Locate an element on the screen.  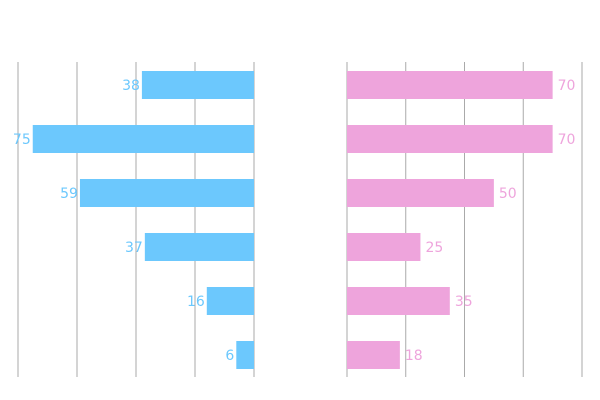
right-bar-value-label: 50 is located at coordinates (508, 194).